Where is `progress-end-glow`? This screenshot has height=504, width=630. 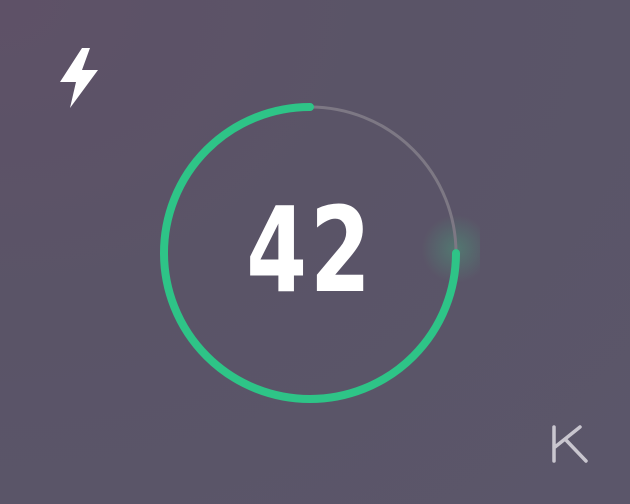
progress-end-glow is located at coordinates (451, 249).